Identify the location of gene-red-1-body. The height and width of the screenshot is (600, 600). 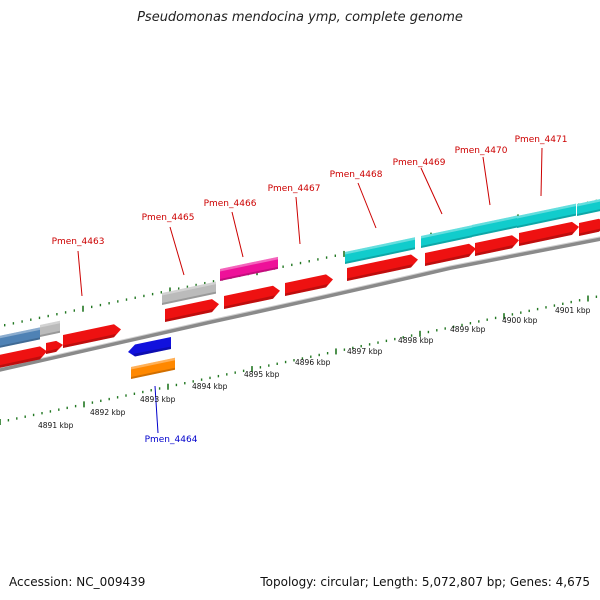
(23, 357).